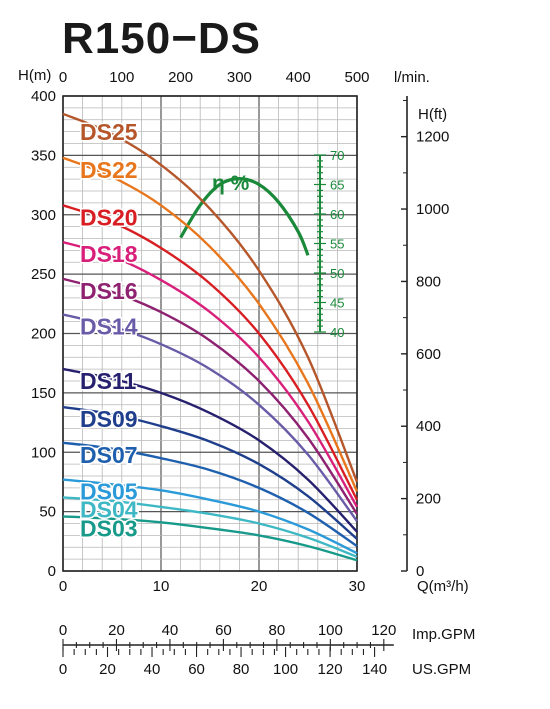  What do you see at coordinates (109, 419) in the screenshot?
I see `series-label-ds09: DS09` at bounding box center [109, 419].